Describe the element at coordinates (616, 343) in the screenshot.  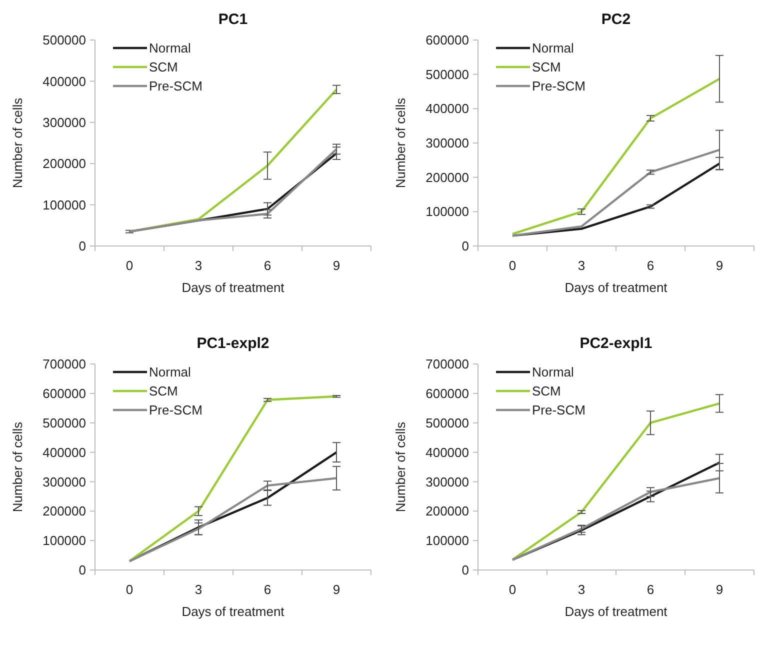
I see `chart-title: PC2-expl1` at that location.